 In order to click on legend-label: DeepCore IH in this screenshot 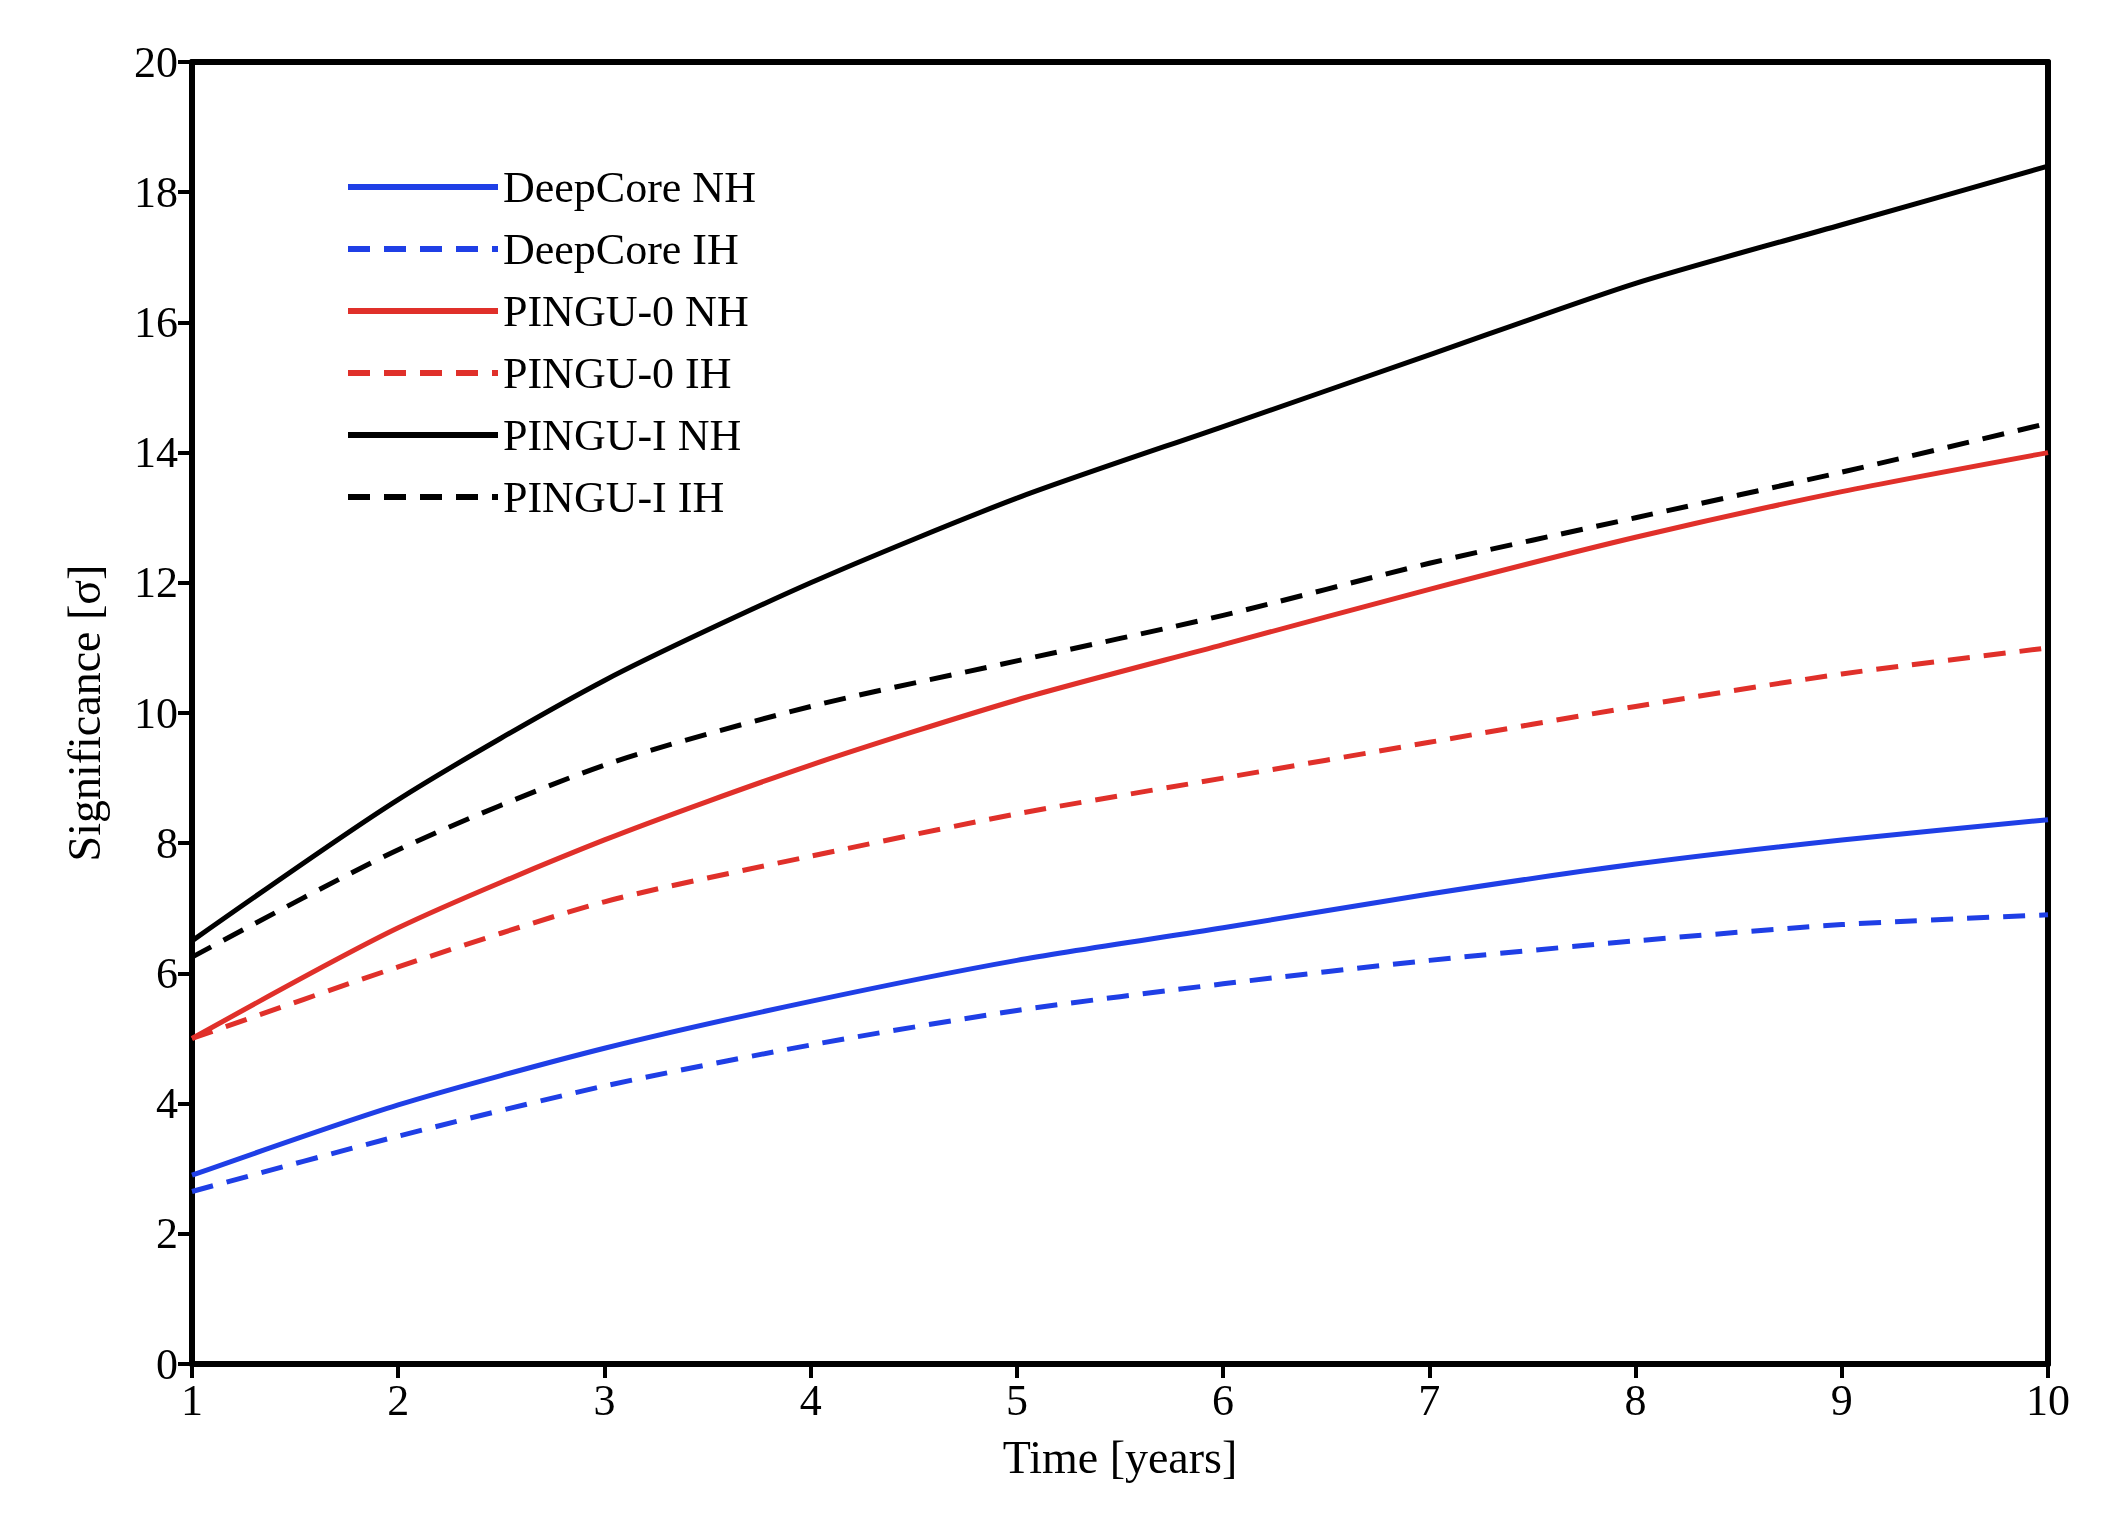, I will do `click(621, 249)`.